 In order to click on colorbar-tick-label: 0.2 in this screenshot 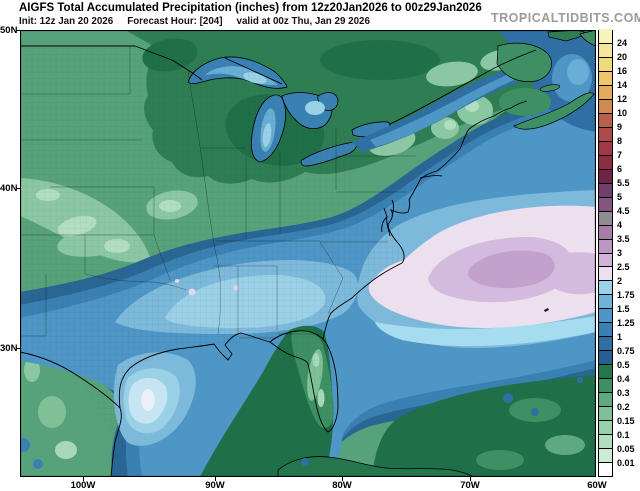, I will do `click(623, 406)`.